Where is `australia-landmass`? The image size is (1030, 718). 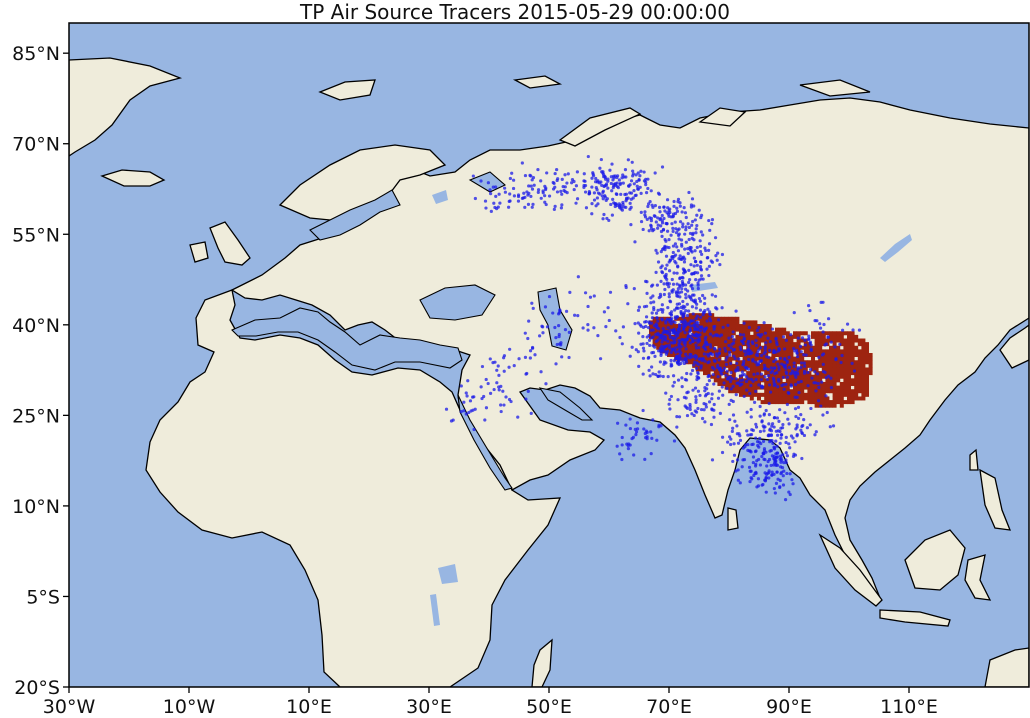 australia-landmass is located at coordinates (1006, 667).